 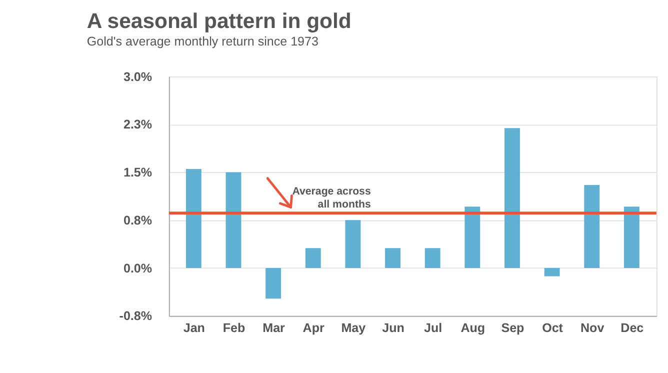 I want to click on x-tick-label: Sep, so click(x=513, y=327).